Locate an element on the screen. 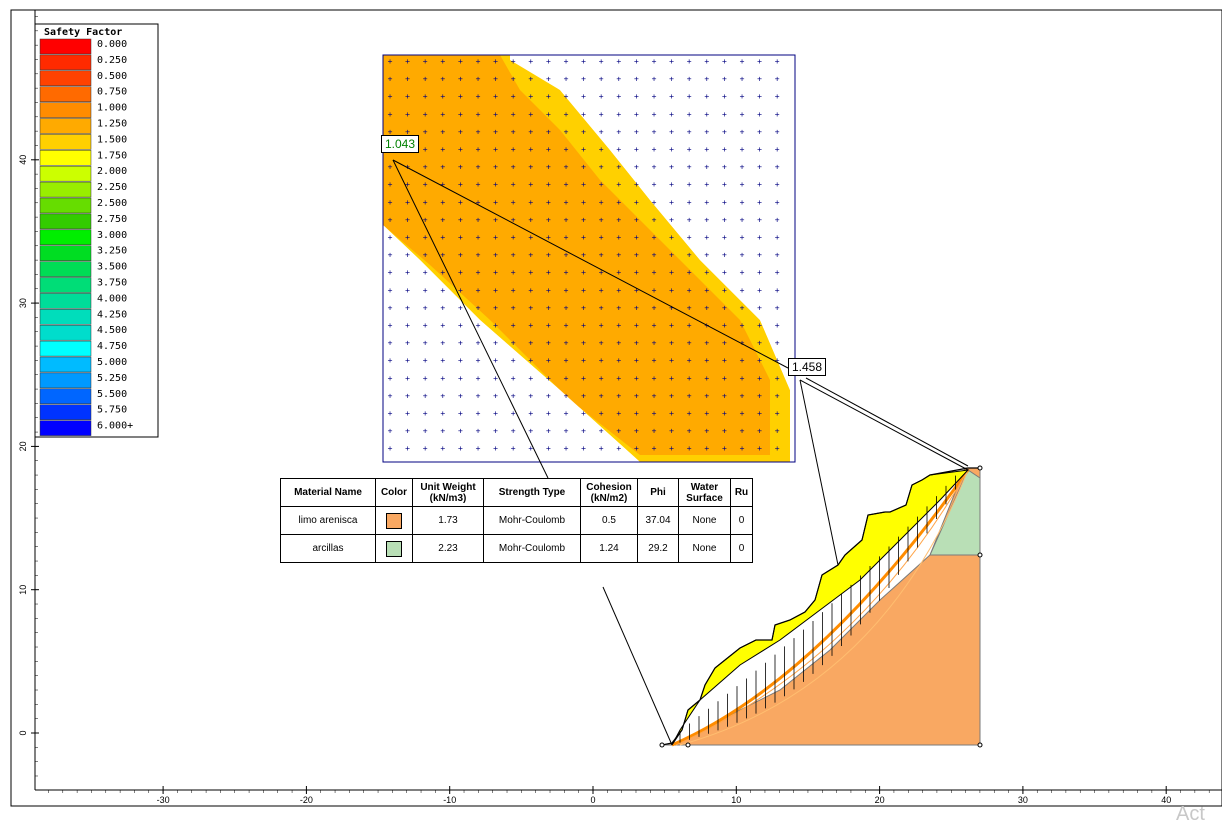 The width and height of the screenshot is (1222, 827). legend-label: 4.750 is located at coordinates (112, 346).